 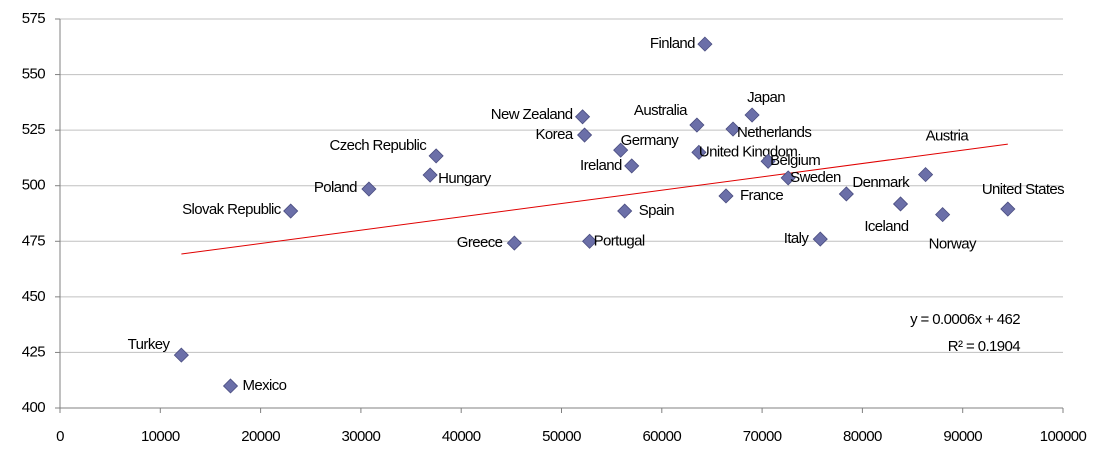 What do you see at coordinates (862, 436) in the screenshot?
I see `x-tick-label: 80000` at bounding box center [862, 436].